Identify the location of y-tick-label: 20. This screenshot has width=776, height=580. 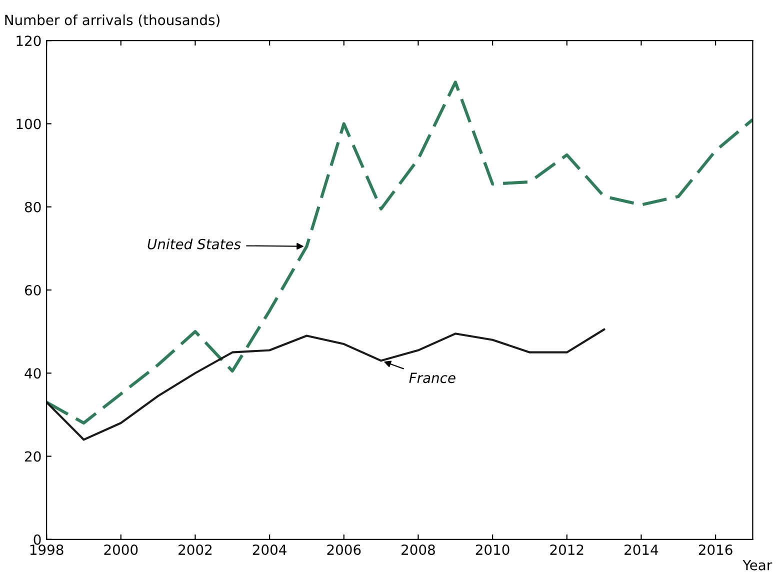
(33, 456).